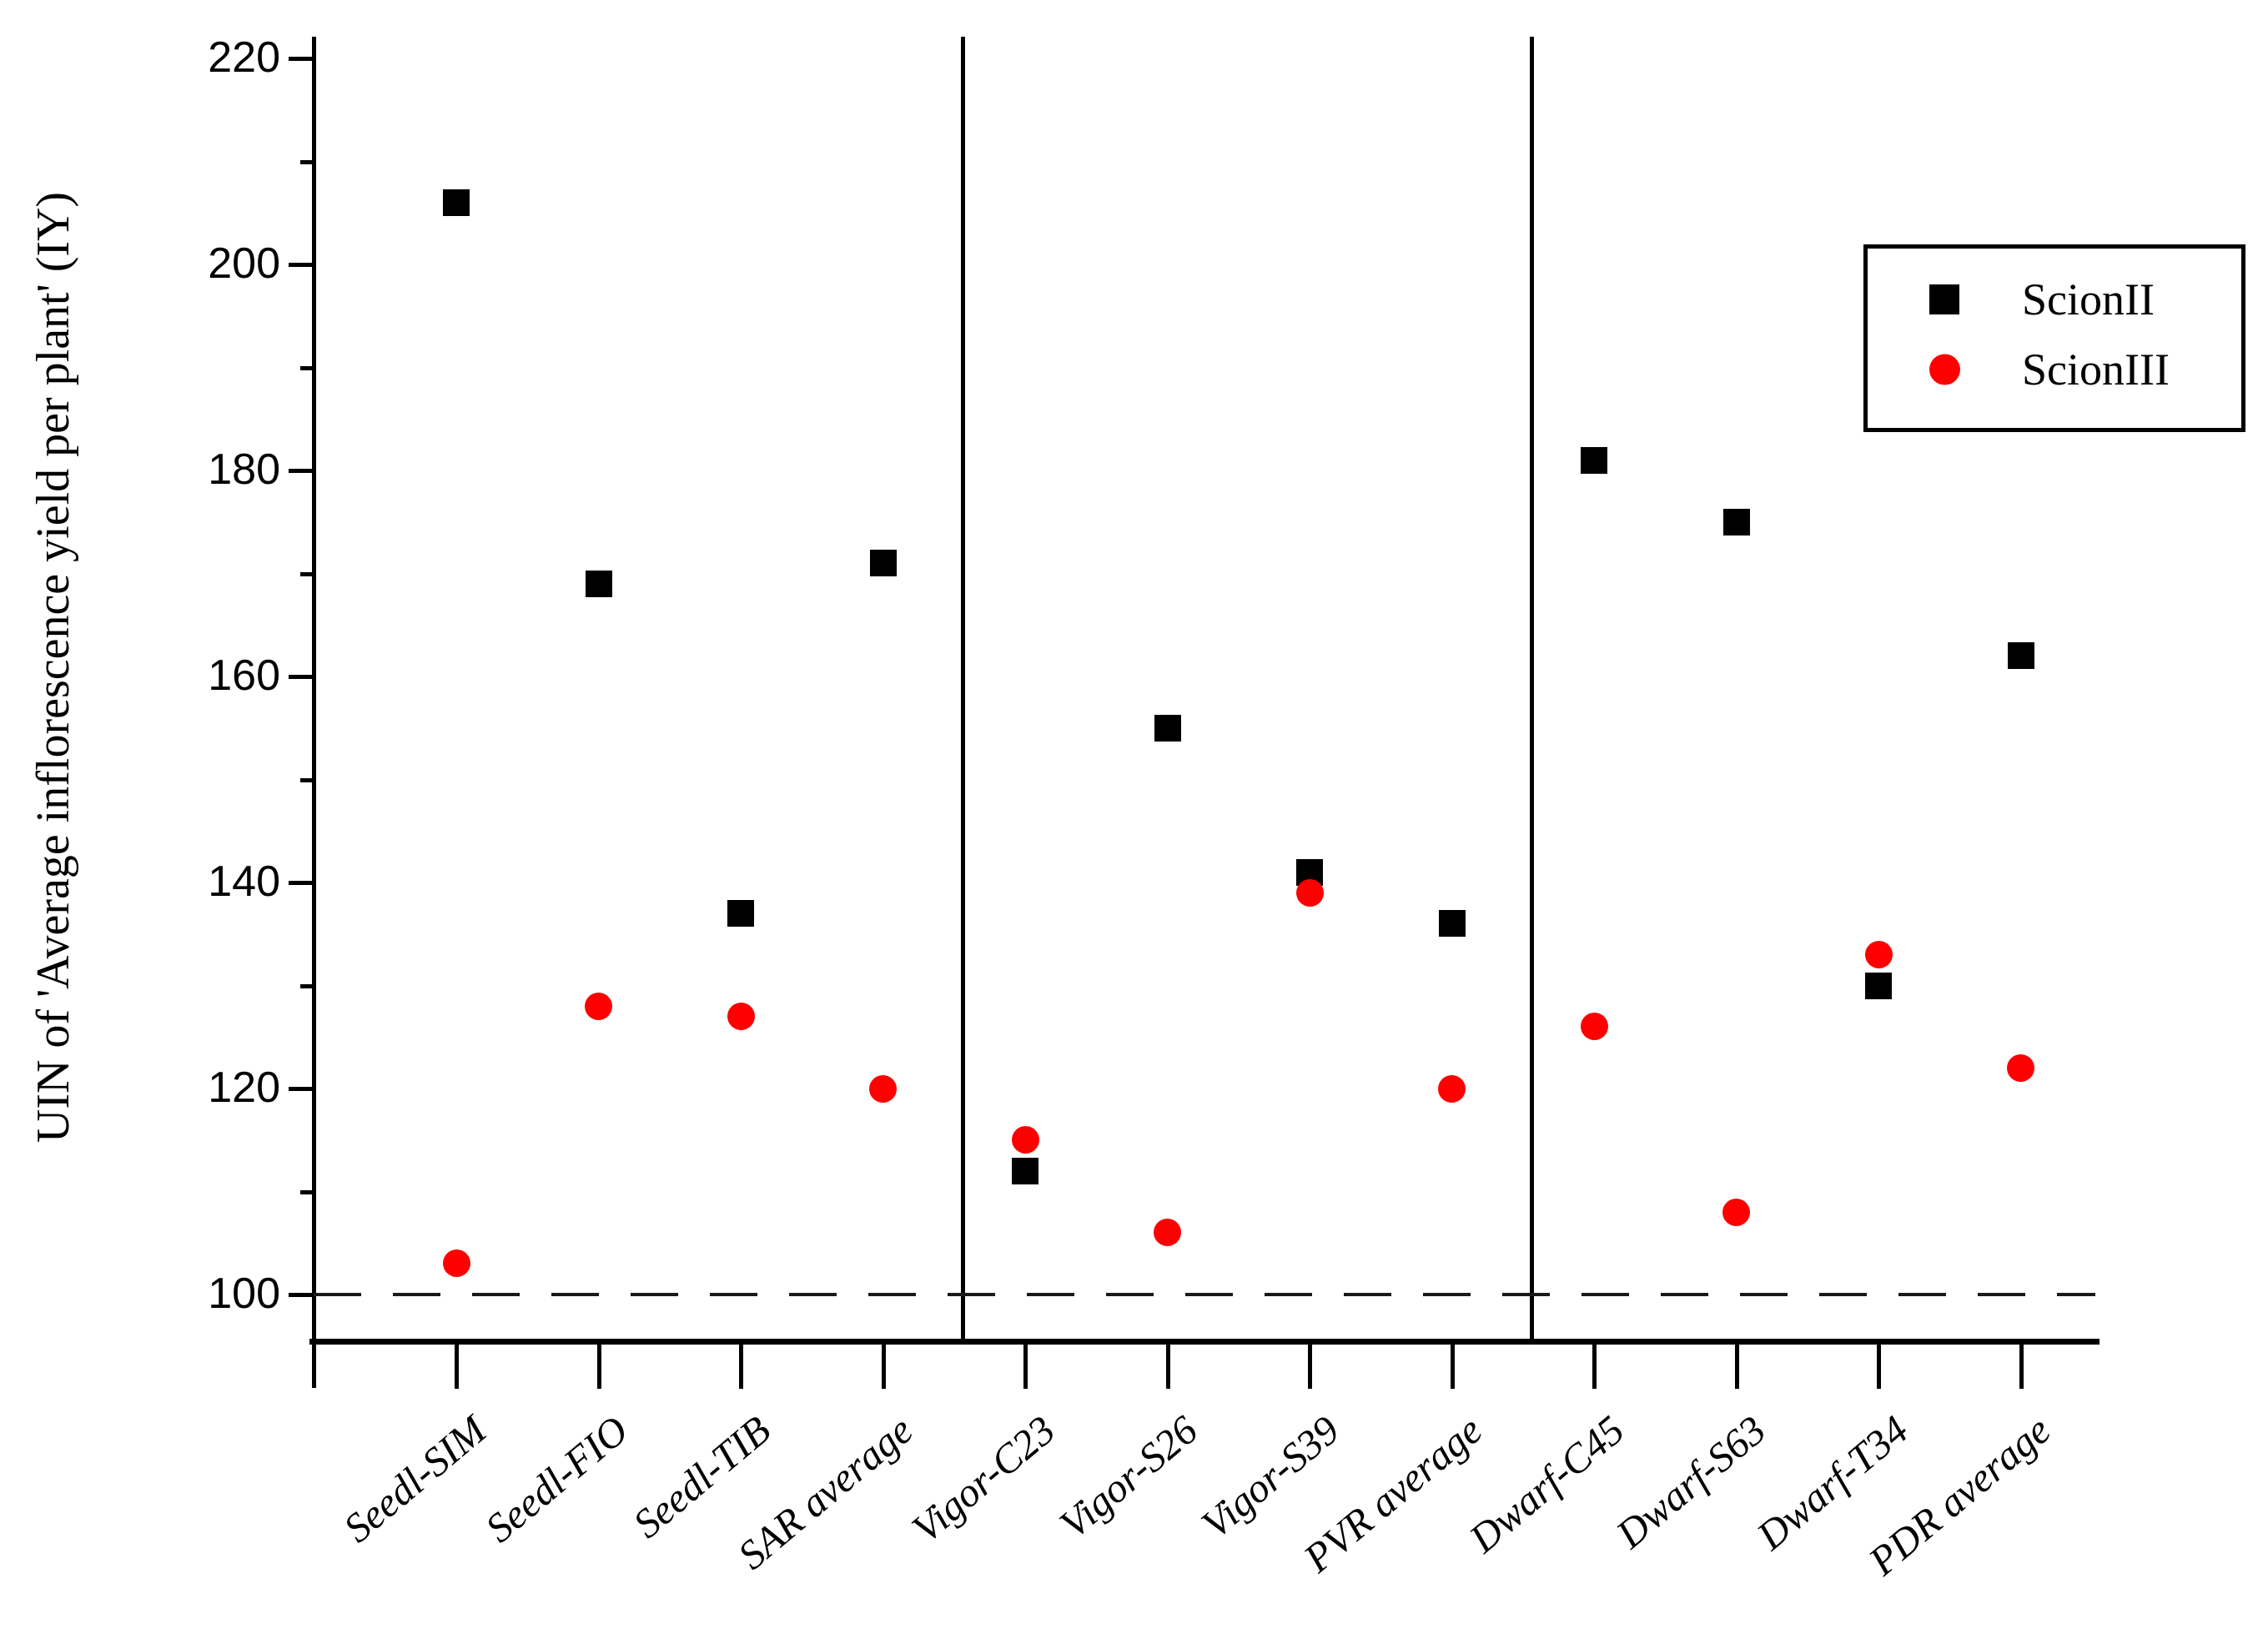 Image resolution: width=2268 pixels, height=1629 pixels. I want to click on y-axis-line, so click(314, 712).